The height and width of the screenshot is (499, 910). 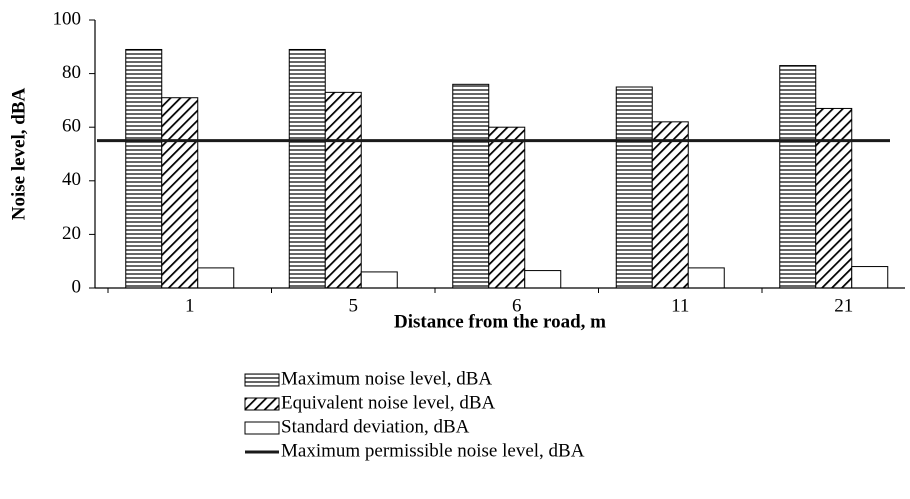 I want to click on y-tick-label: 60, so click(x=71, y=126).